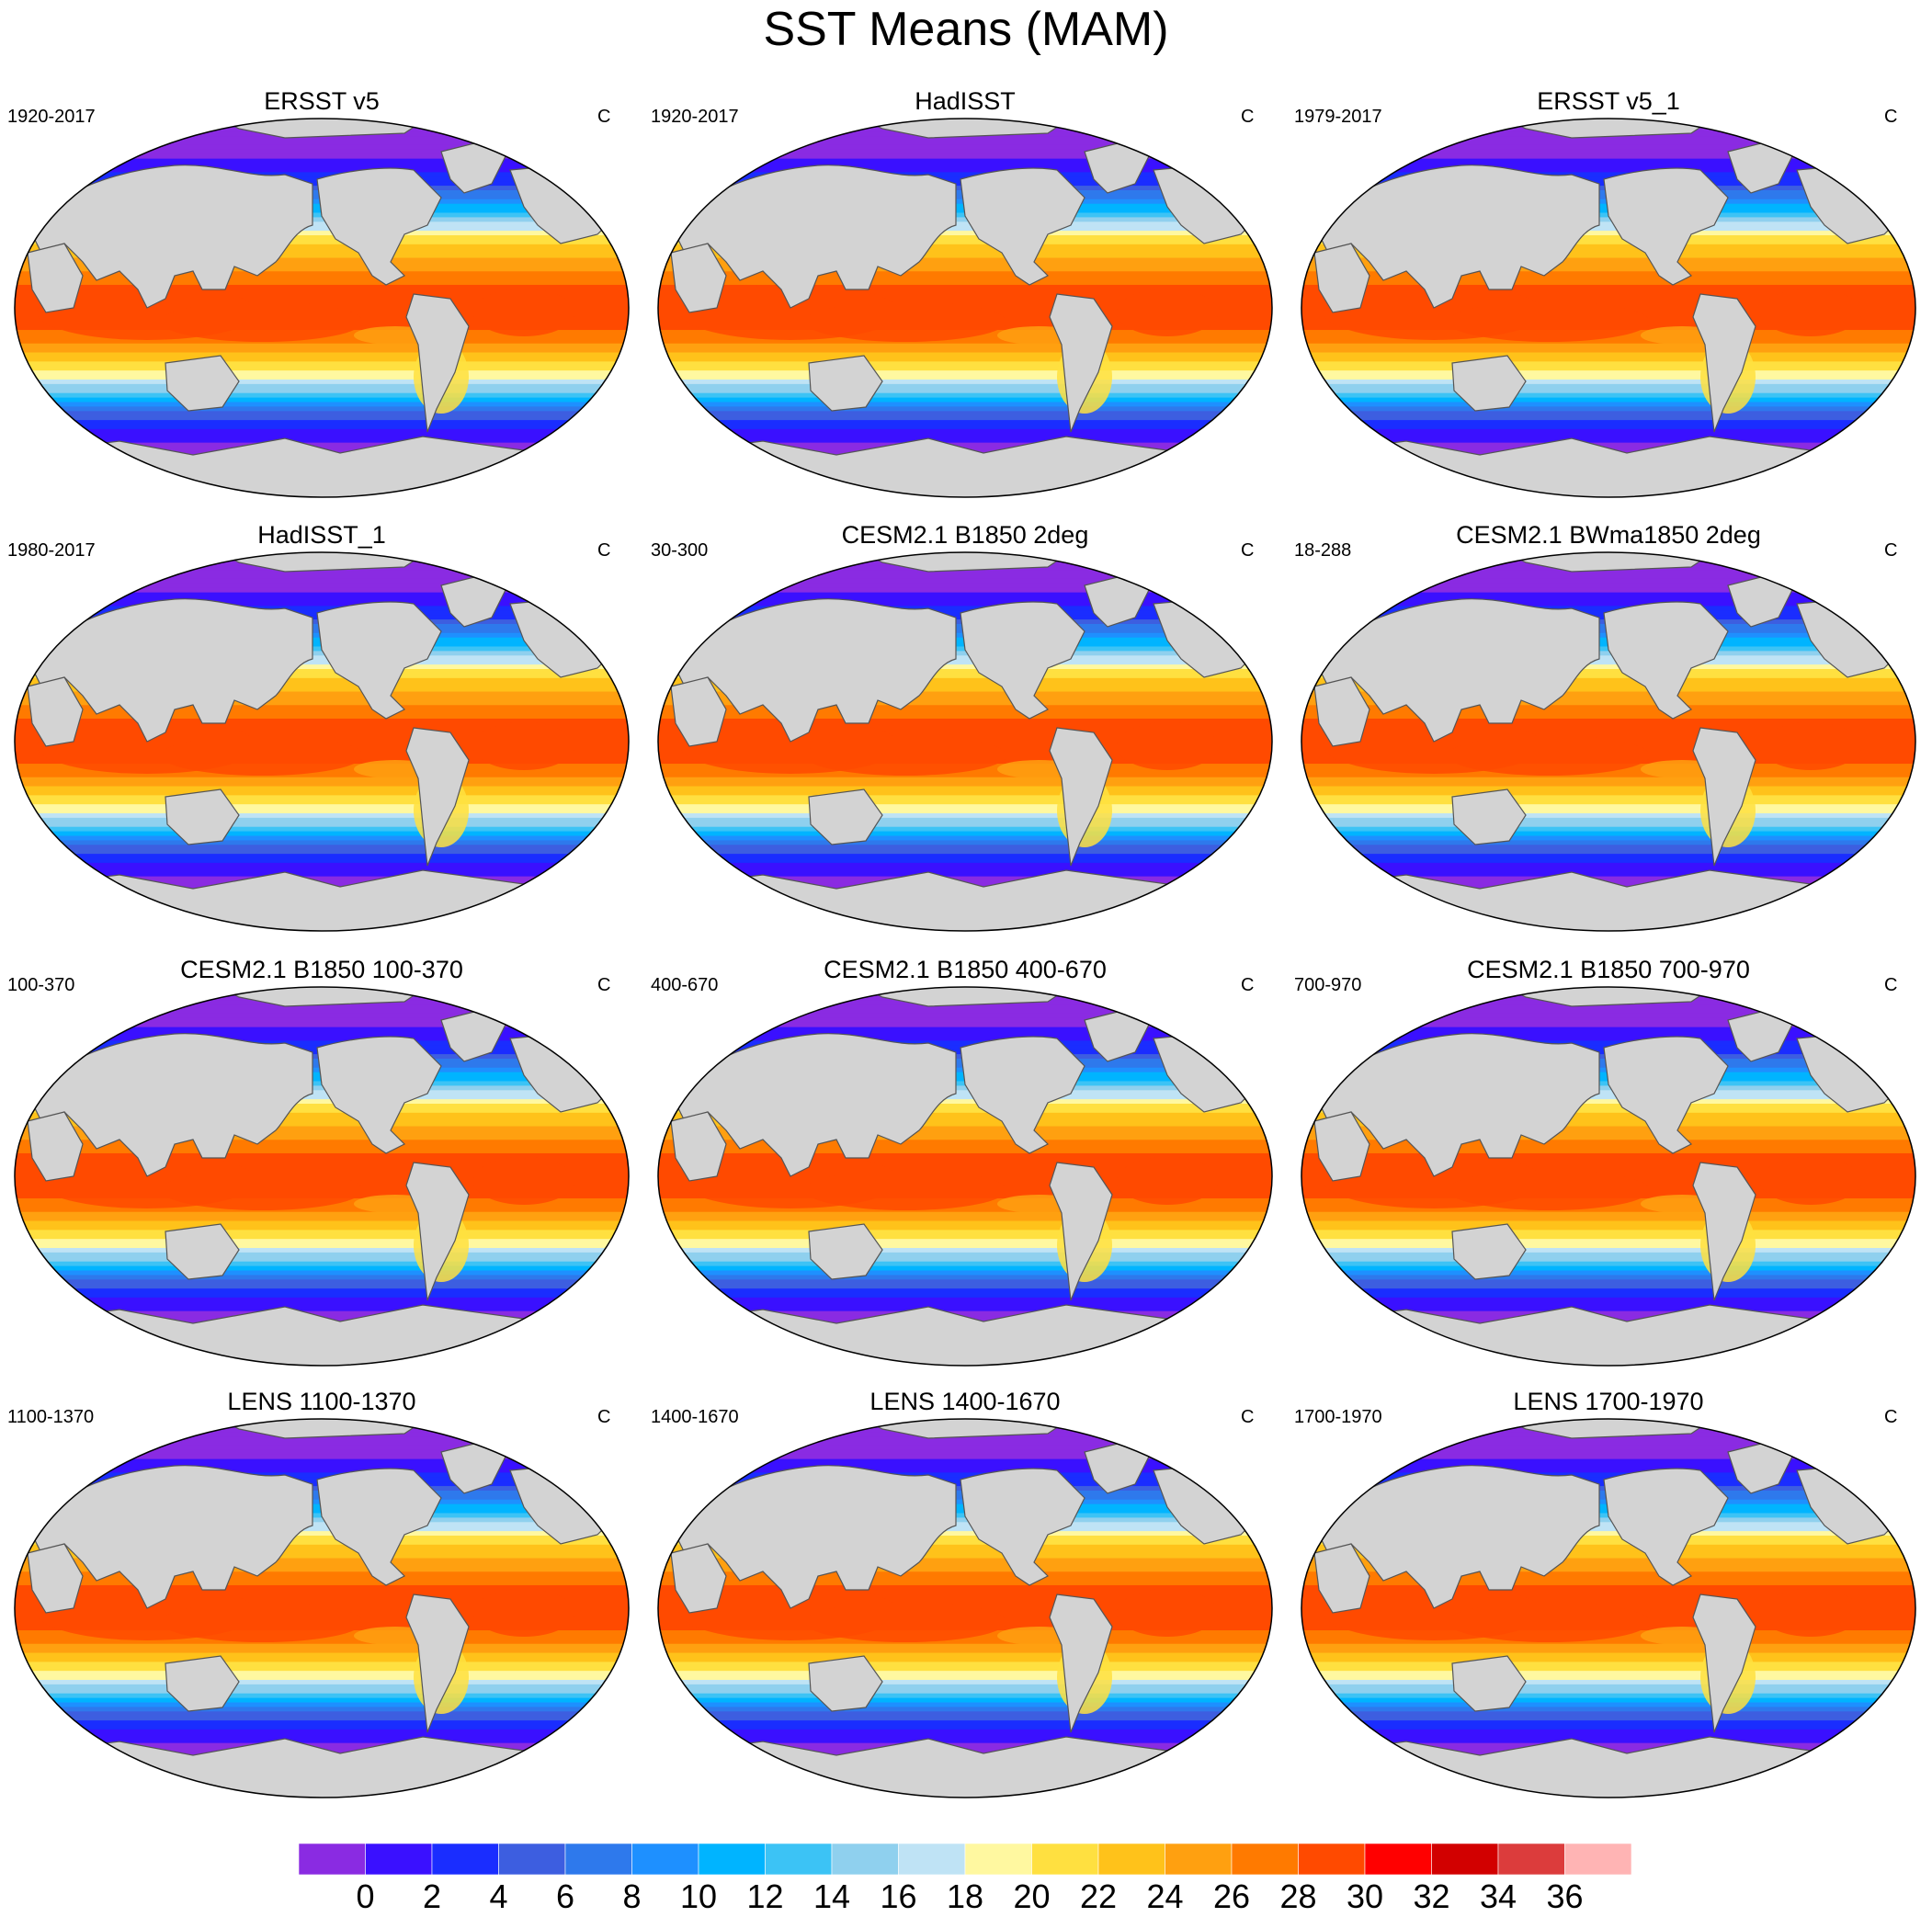  Describe the element at coordinates (698, 1896) in the screenshot. I see `colorbar-tick-label: 10` at that location.